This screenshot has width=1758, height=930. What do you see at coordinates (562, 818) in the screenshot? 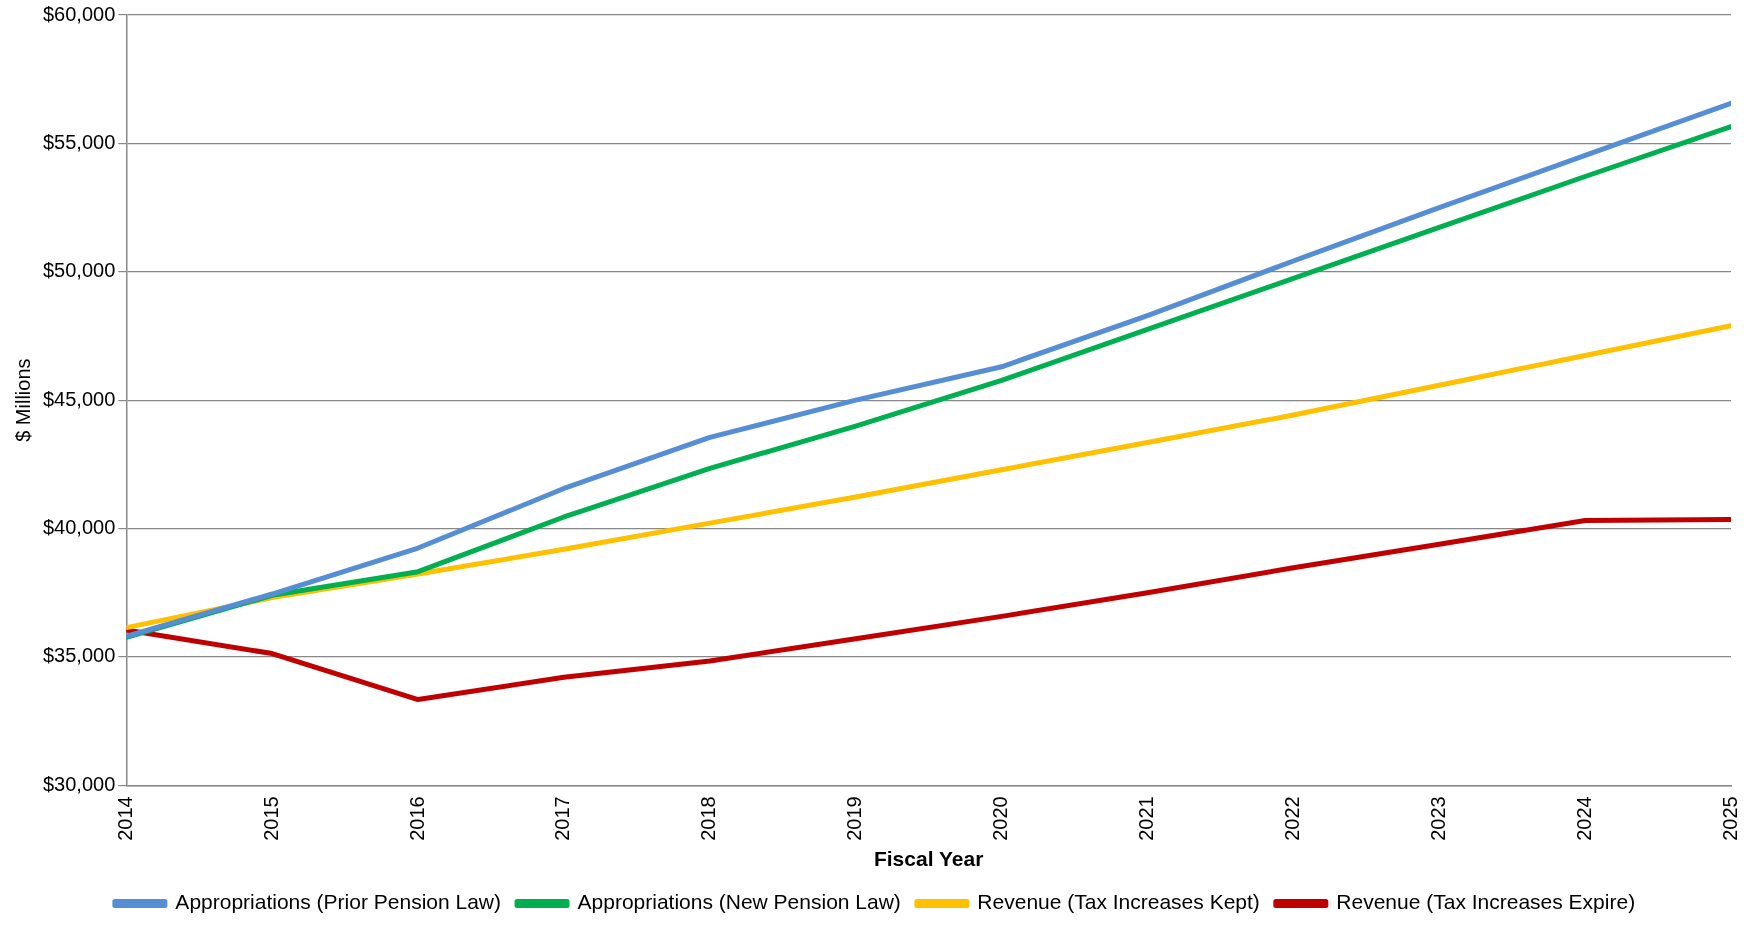
I see `x-tick-label: 2017` at bounding box center [562, 818].